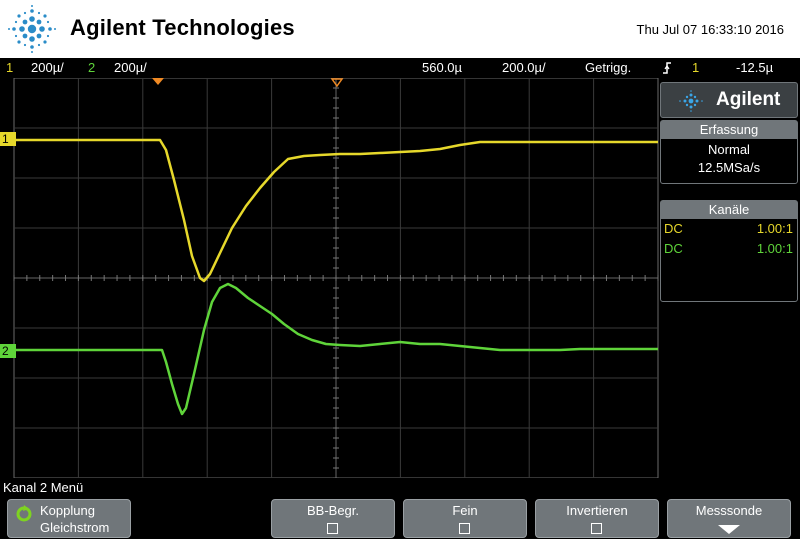 Image resolution: width=800 pixels, height=539 pixels. Describe the element at coordinates (673, 248) in the screenshot. I see `ch2-coupling: DC` at that location.